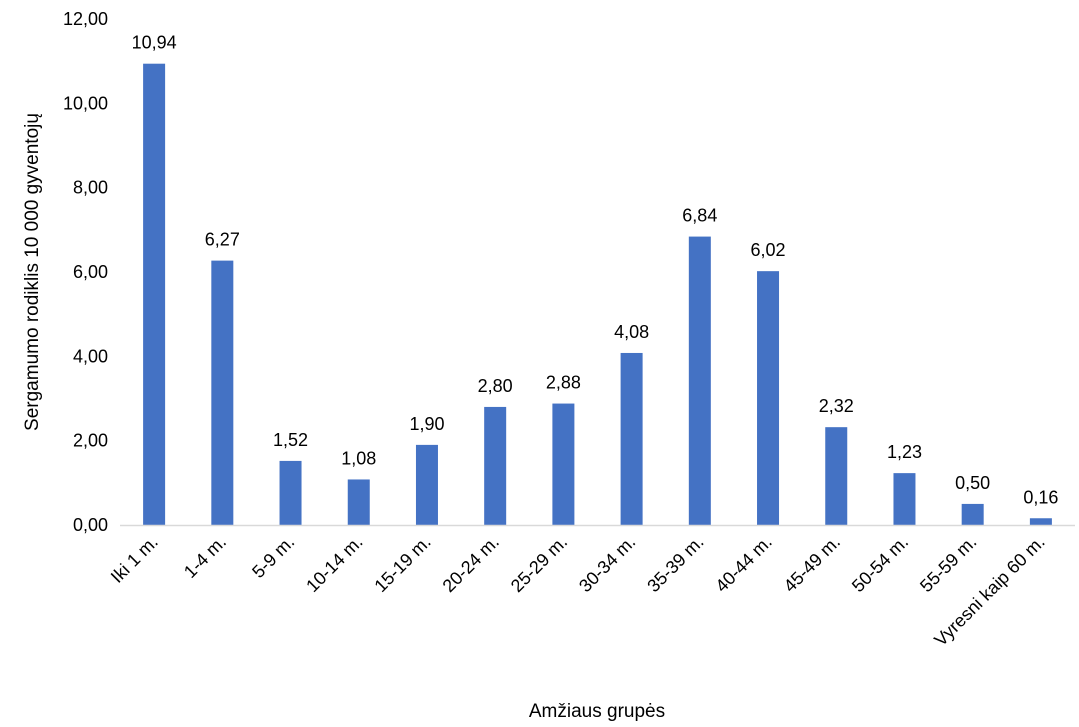  What do you see at coordinates (205, 557) in the screenshot?
I see `x-tick-label: 1-4 m.` at bounding box center [205, 557].